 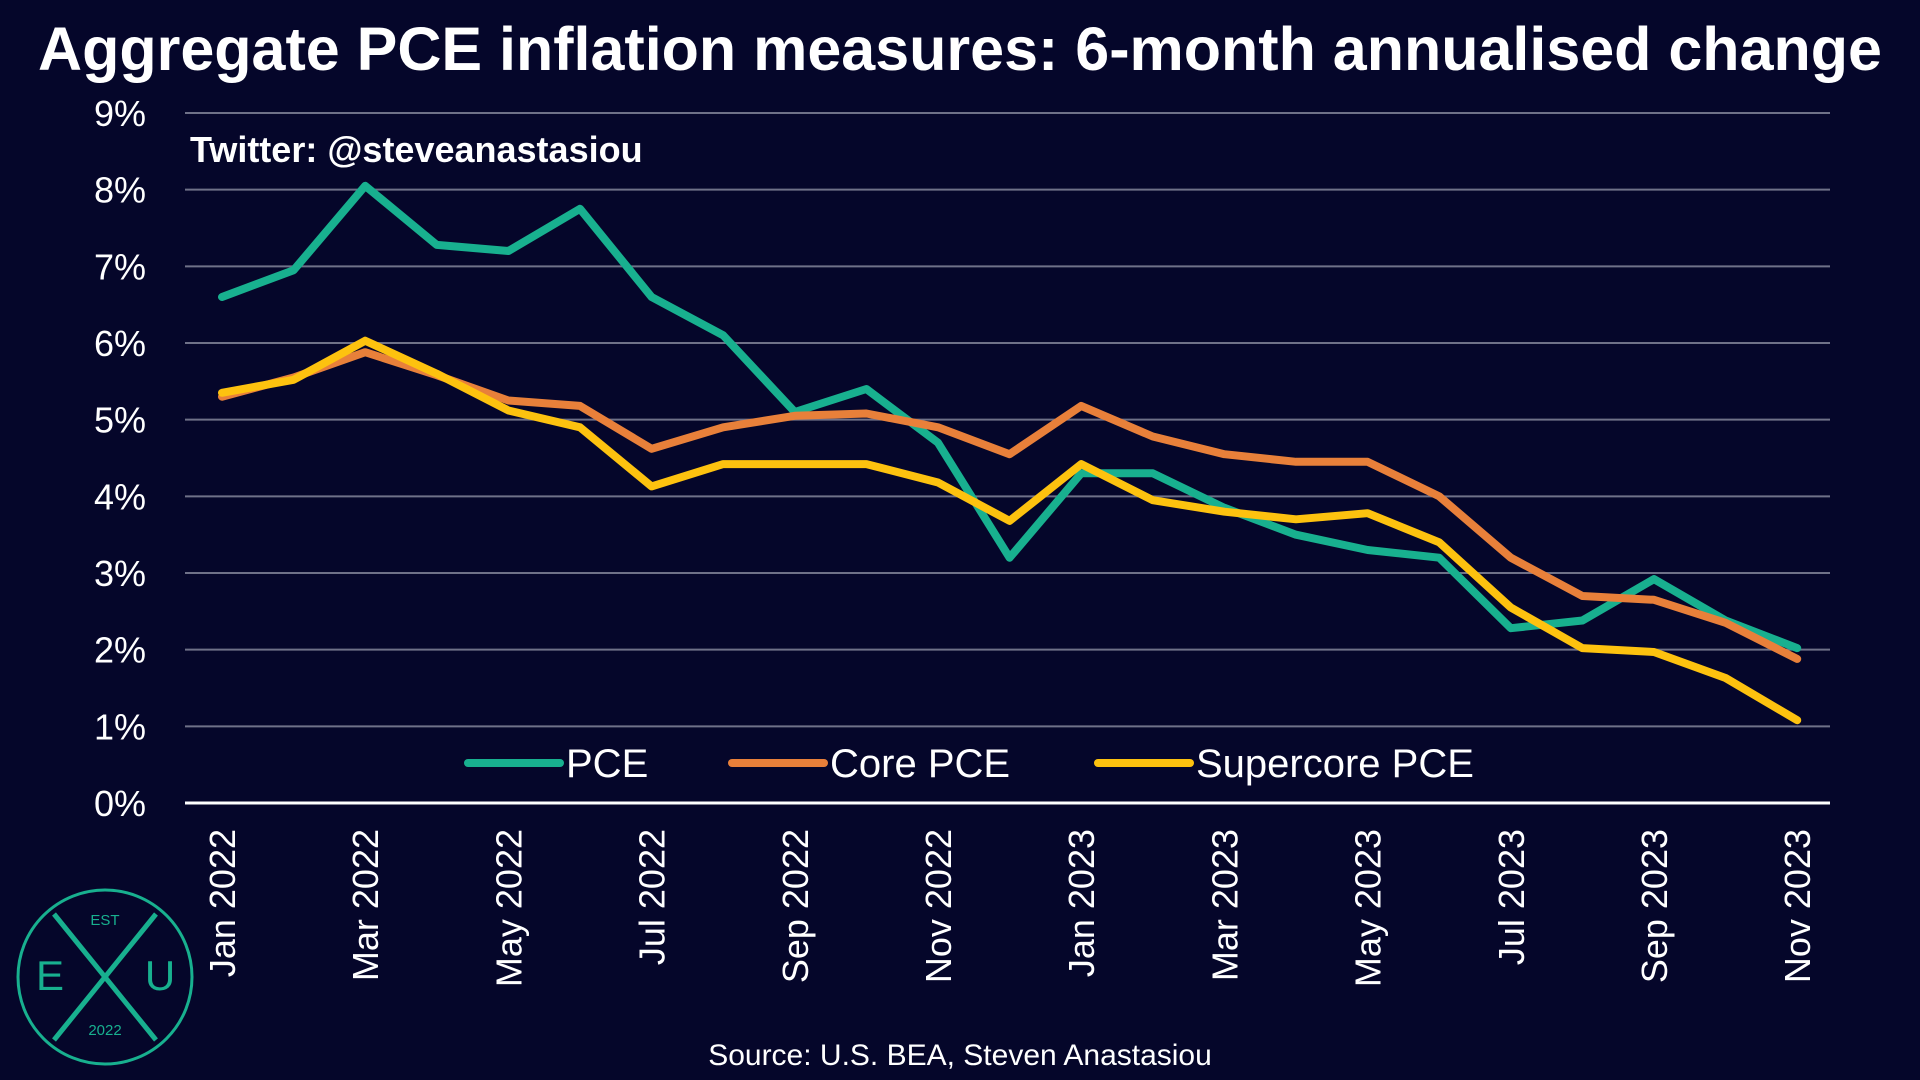 I want to click on y-tick-label: 3%, so click(x=120, y=573).